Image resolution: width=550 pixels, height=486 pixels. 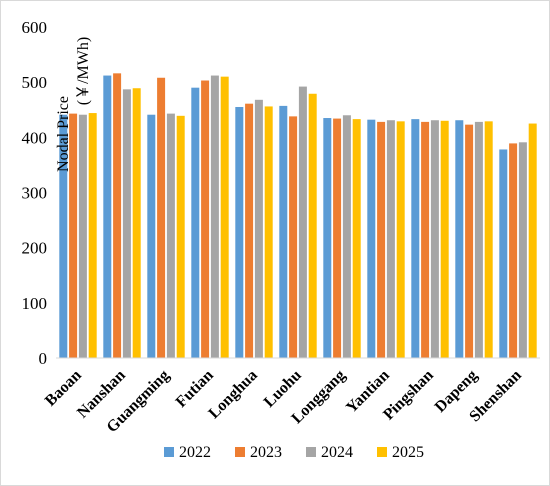 I want to click on legend-swatch-2024, so click(x=311, y=452).